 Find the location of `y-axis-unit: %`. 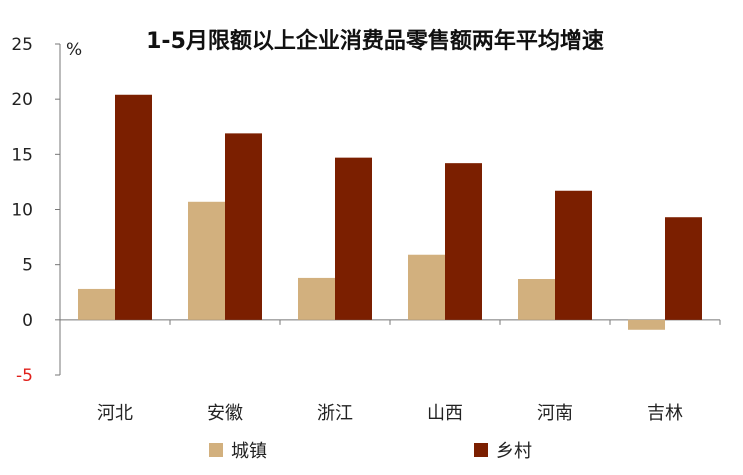

y-axis-unit: % is located at coordinates (74, 50).